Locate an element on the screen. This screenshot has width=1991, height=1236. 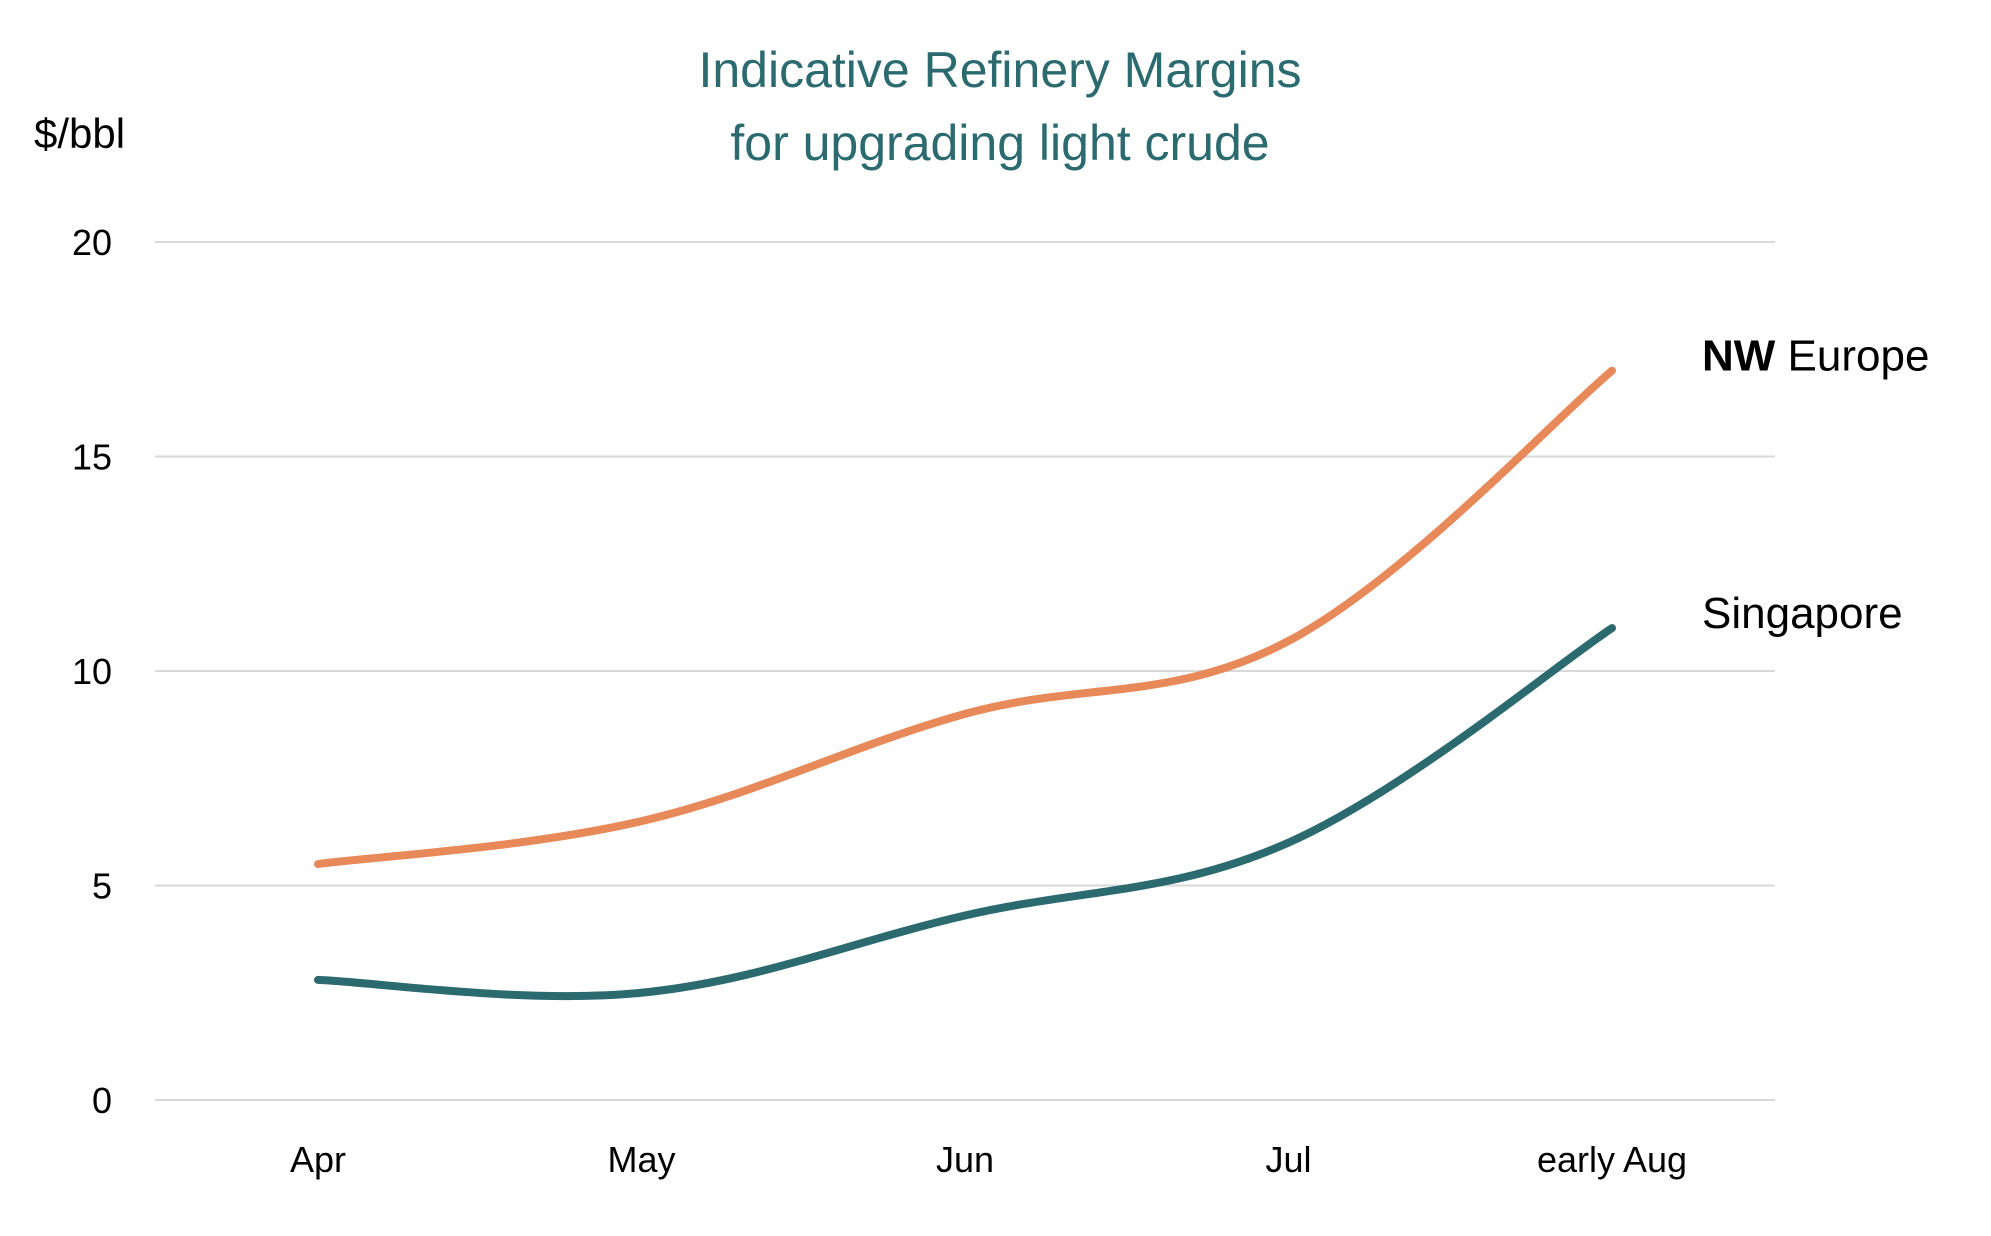
y-tick-label: 20 is located at coordinates (92, 242).